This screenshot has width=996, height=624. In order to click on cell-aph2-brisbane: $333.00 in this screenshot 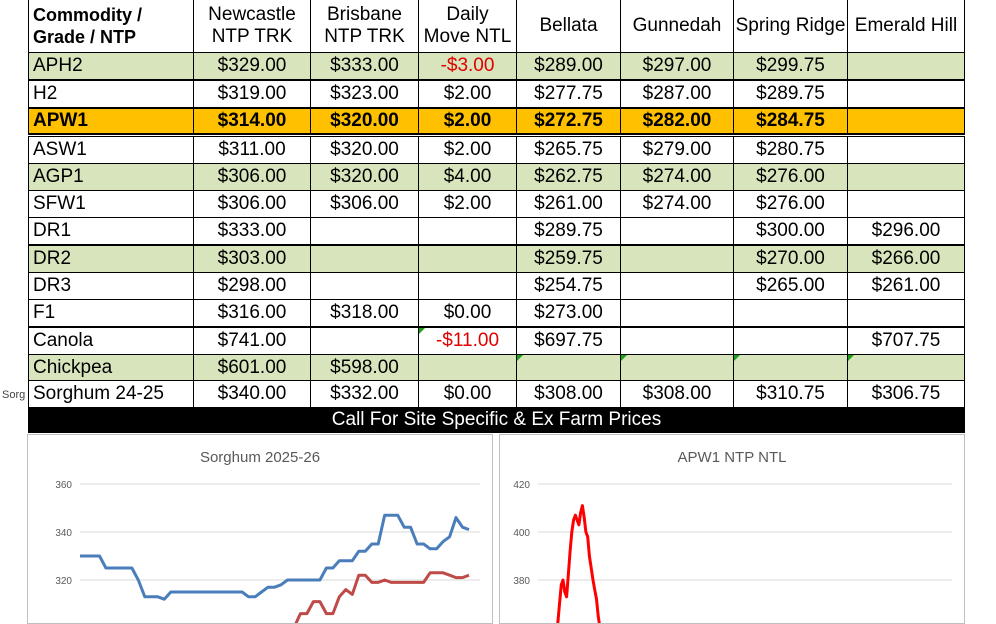, I will do `click(364, 66)`.